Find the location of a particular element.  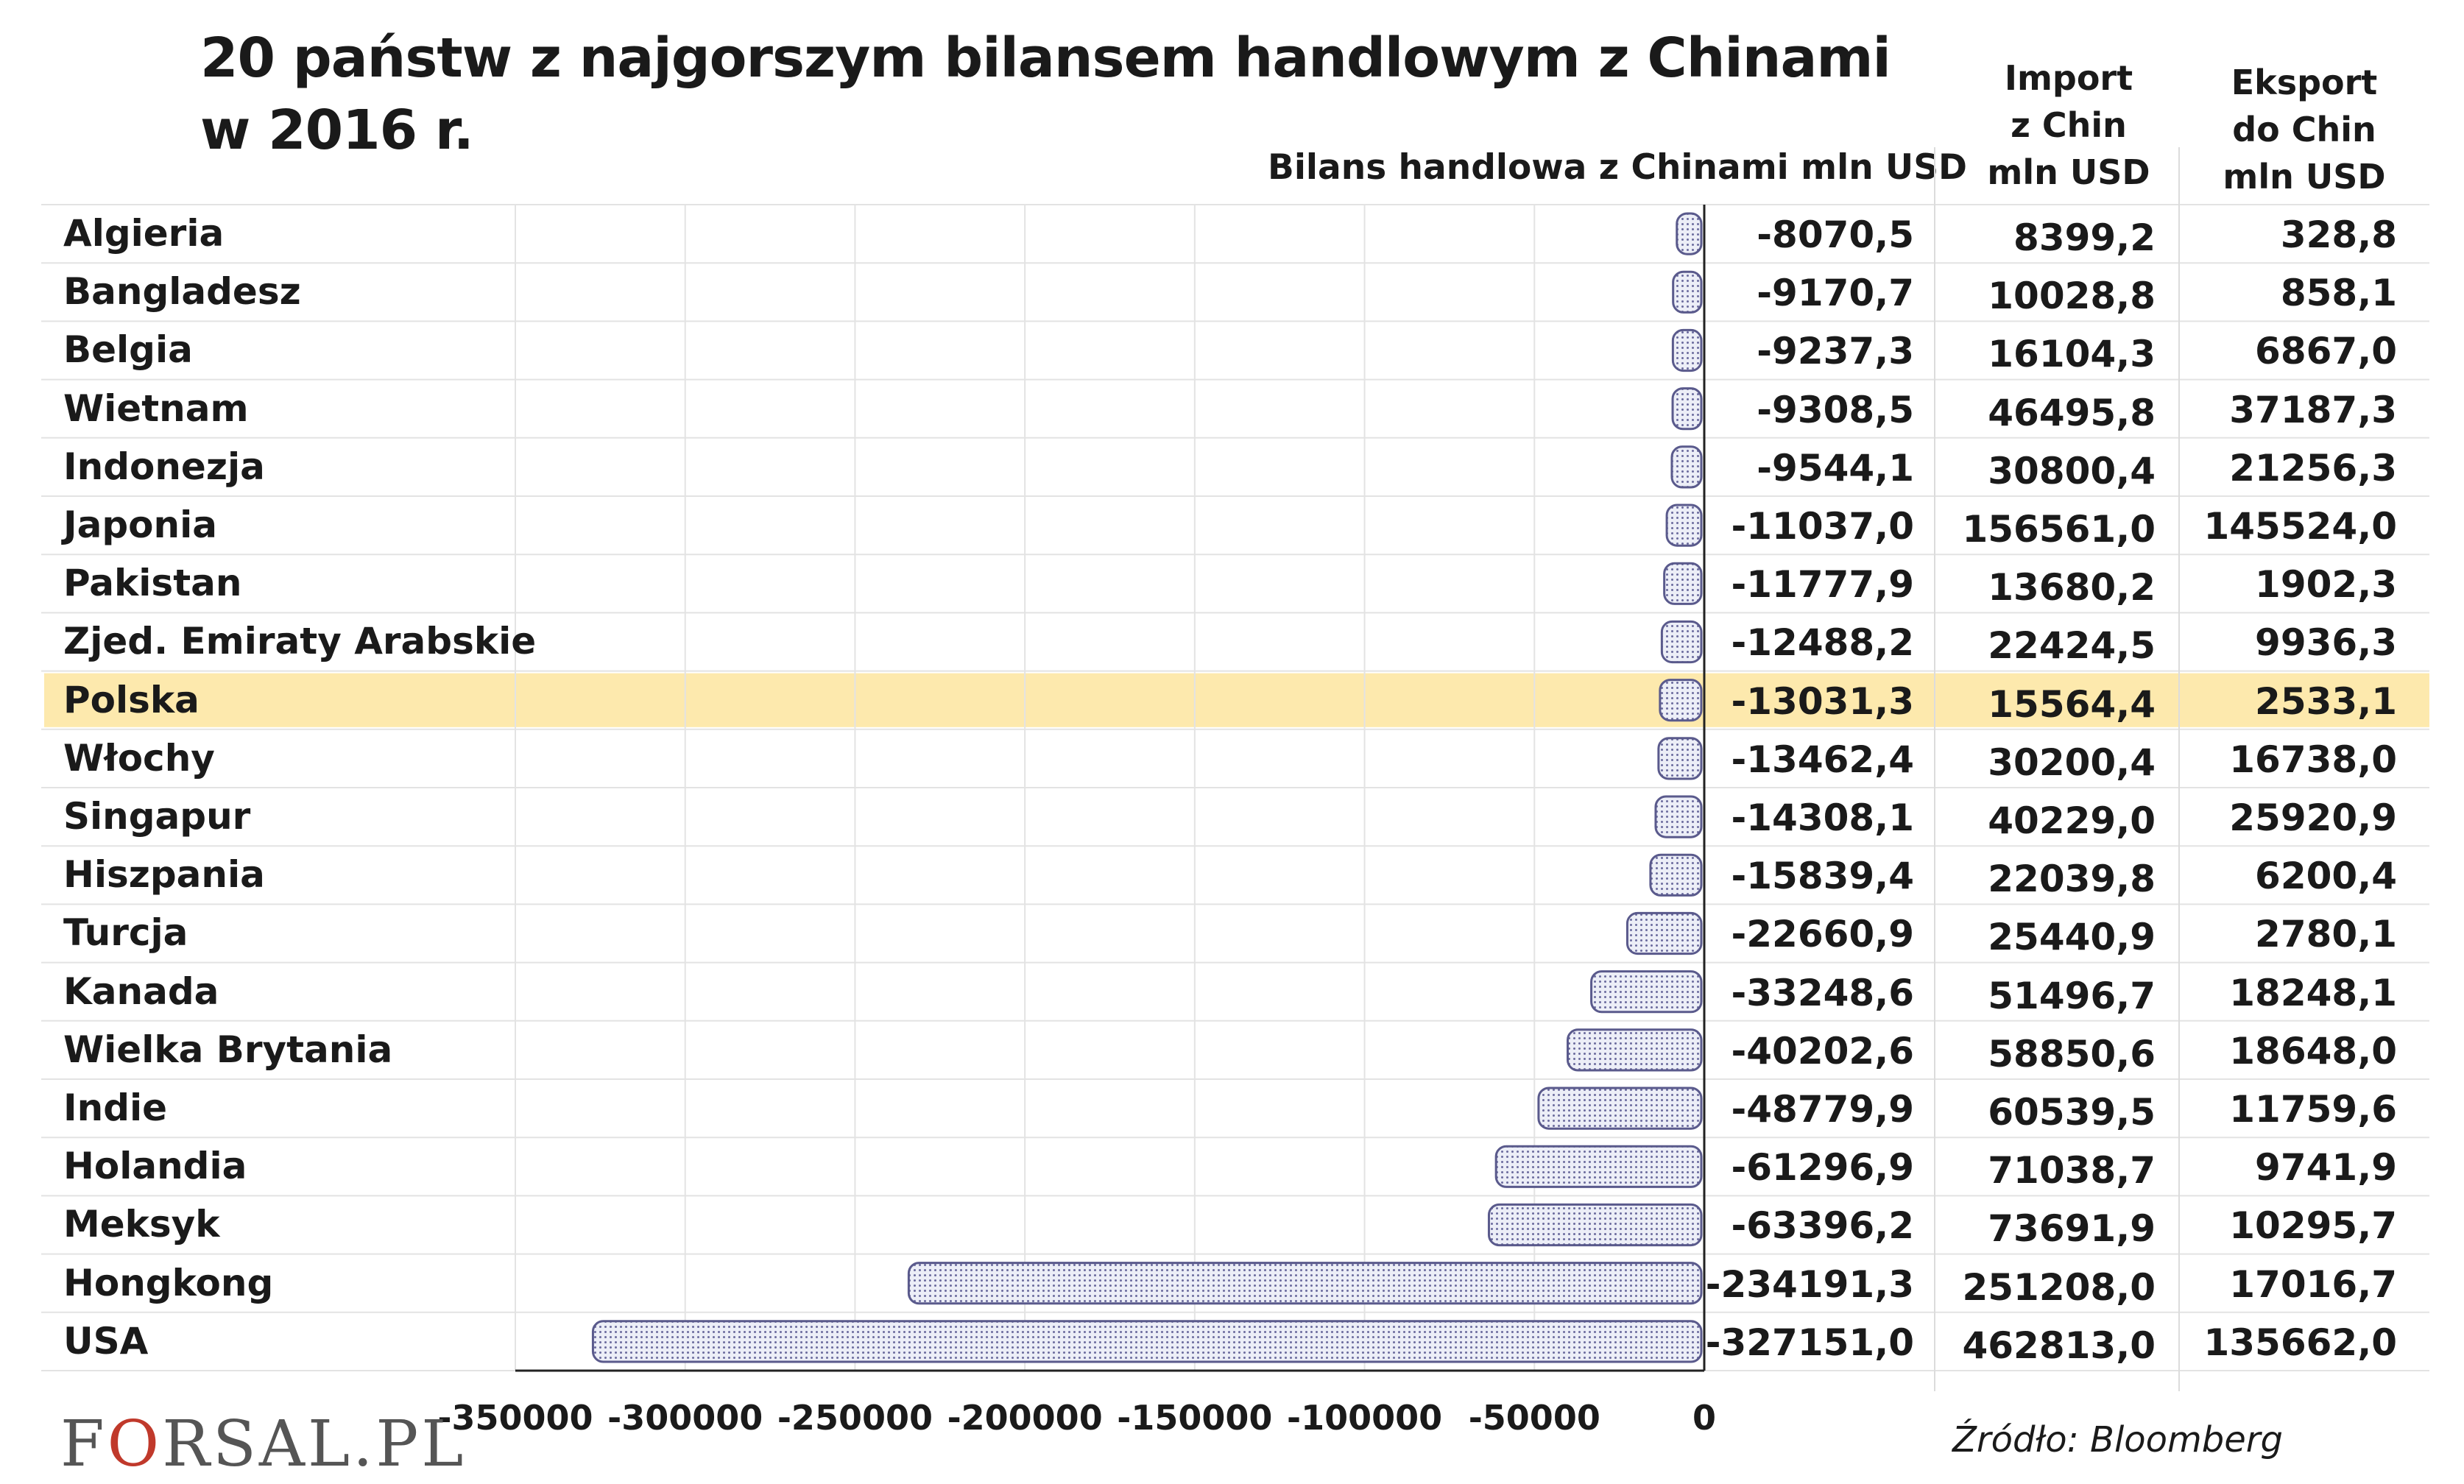

export-value: 9936,3 is located at coordinates (2326, 643).